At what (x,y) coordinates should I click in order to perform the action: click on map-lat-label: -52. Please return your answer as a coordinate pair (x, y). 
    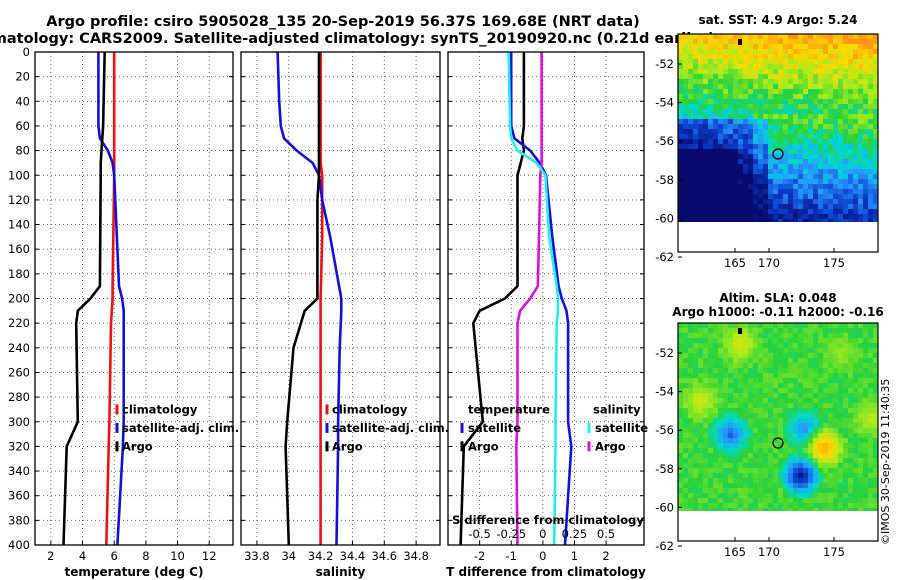
    Looking at the image, I should click on (664, 353).